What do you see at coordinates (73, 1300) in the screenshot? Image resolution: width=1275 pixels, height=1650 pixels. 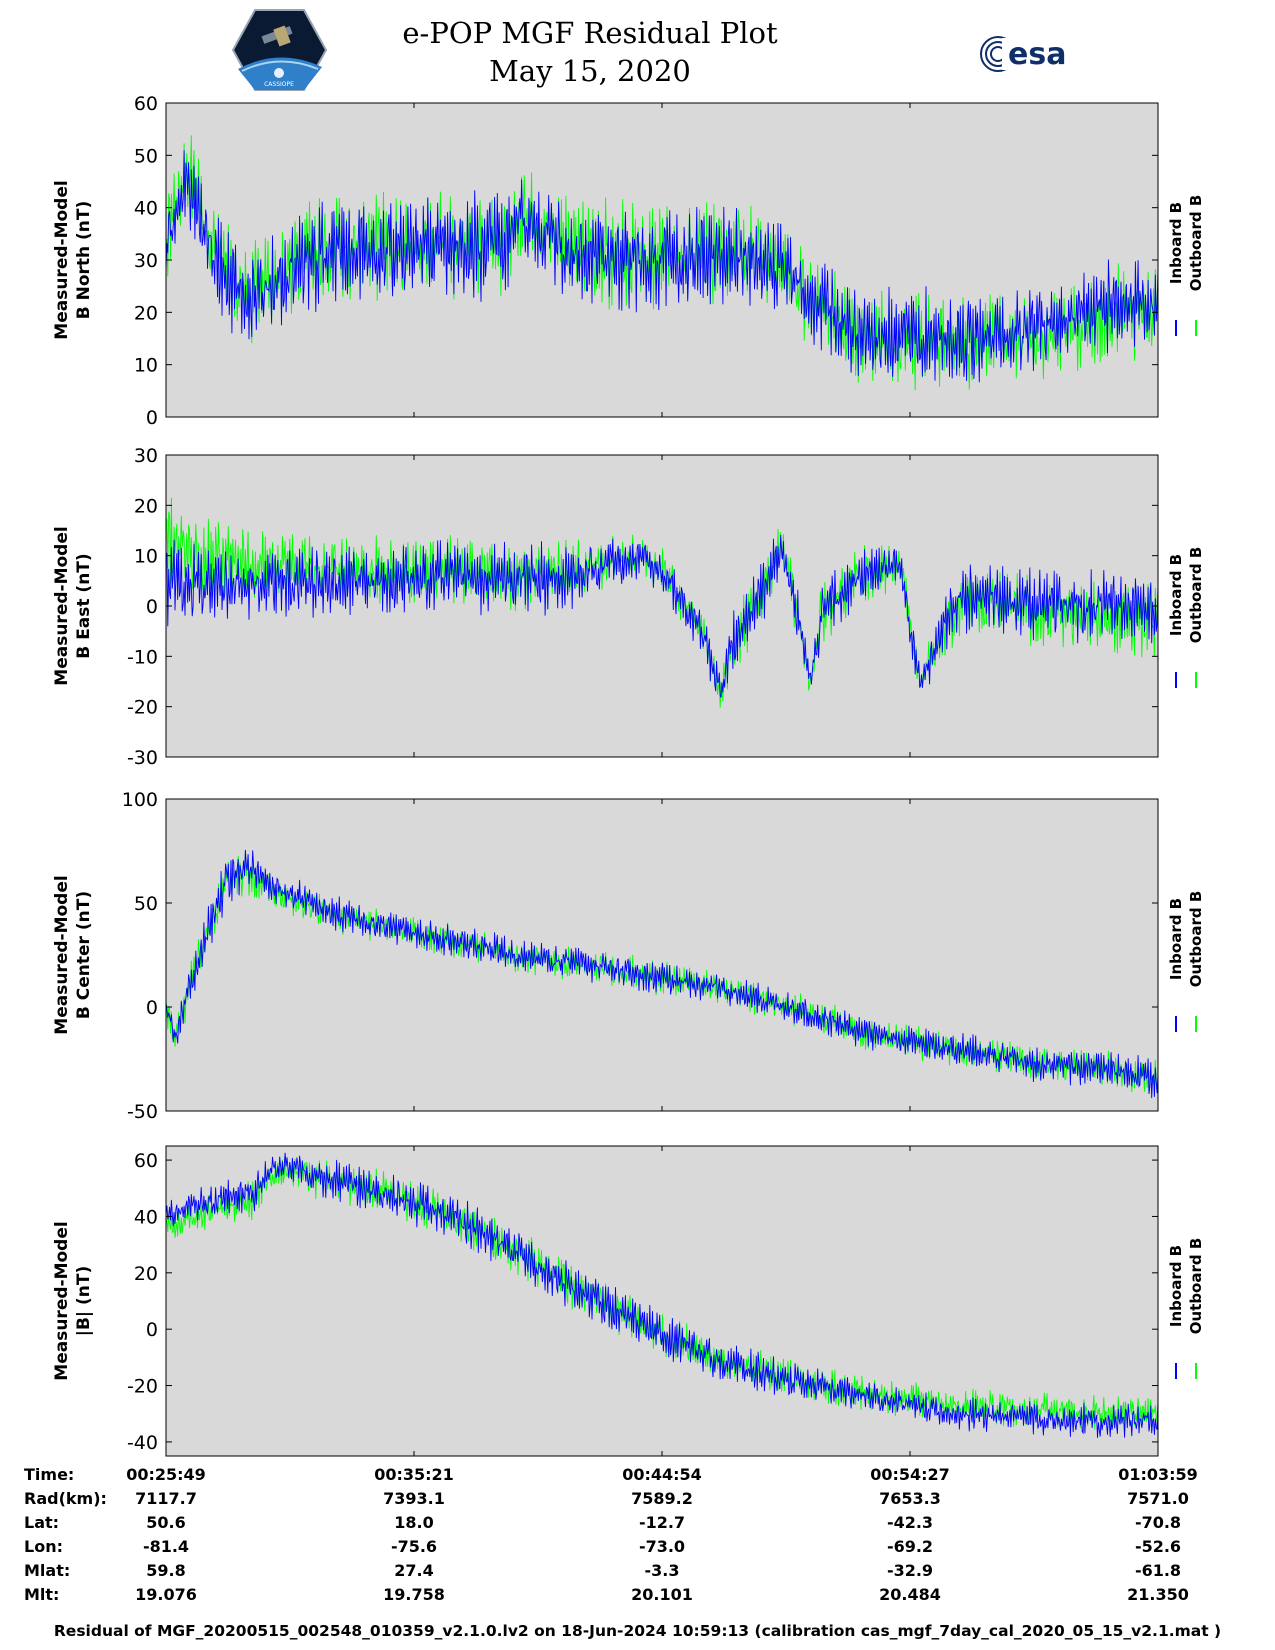 I see `y-axis-label: Measured-Model |B| (nT)` at bounding box center [73, 1300].